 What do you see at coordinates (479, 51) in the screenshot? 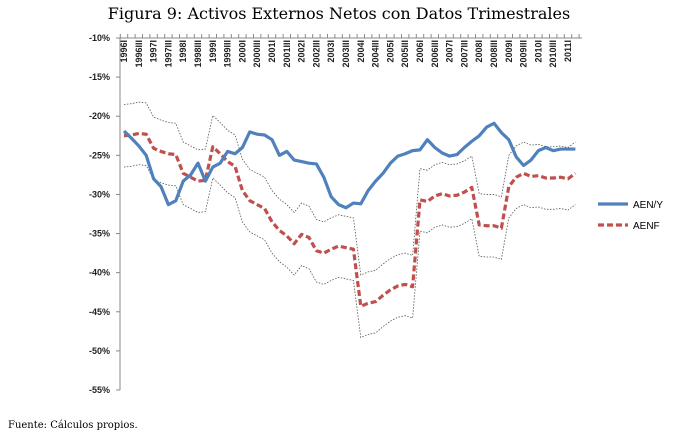
I see `x-tick-label: 2008I` at bounding box center [479, 51].